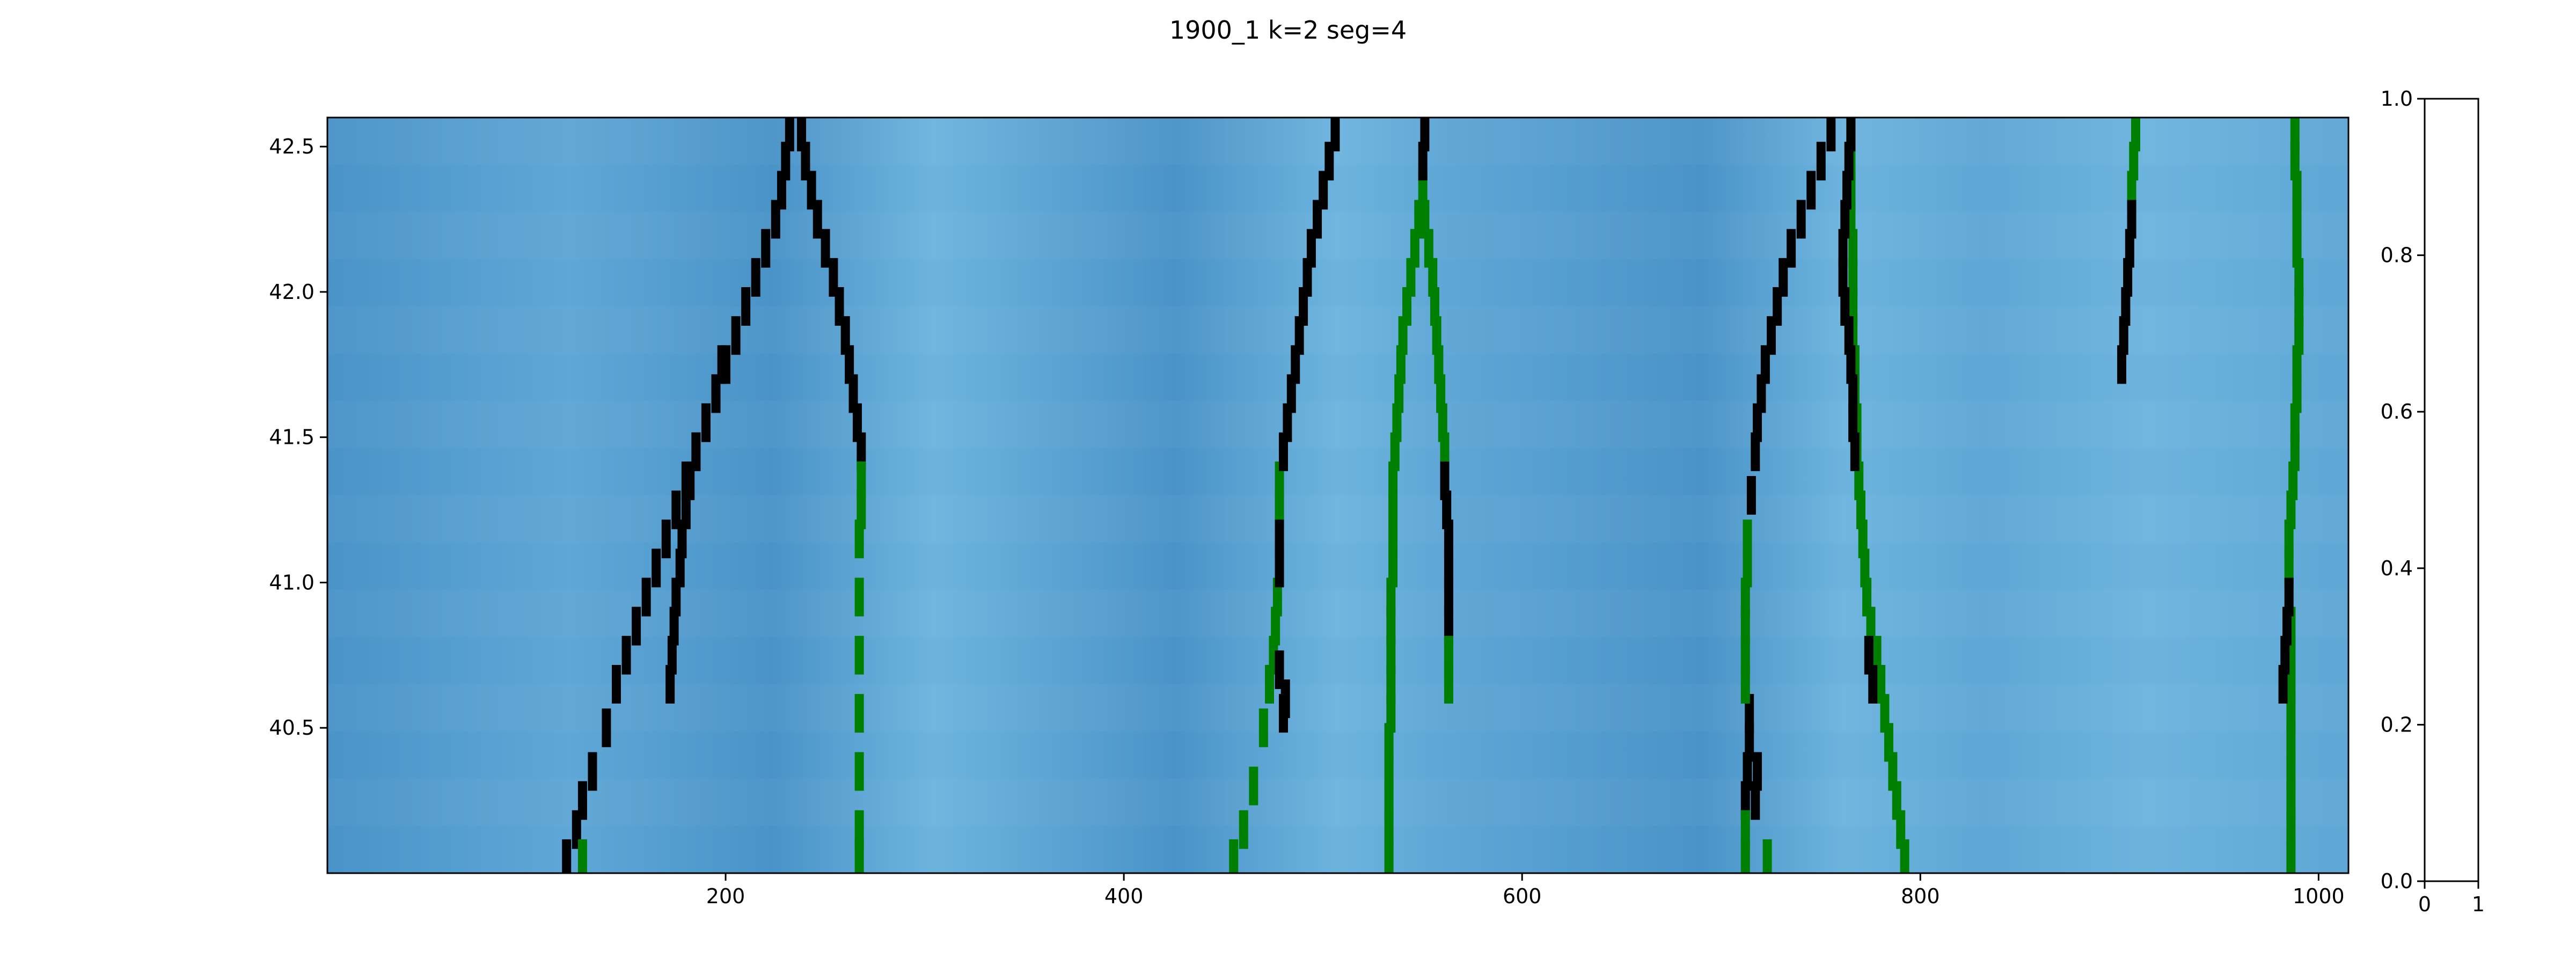  What do you see at coordinates (291, 146) in the screenshot?
I see `y-tick-label-42.5: 42.5` at bounding box center [291, 146].